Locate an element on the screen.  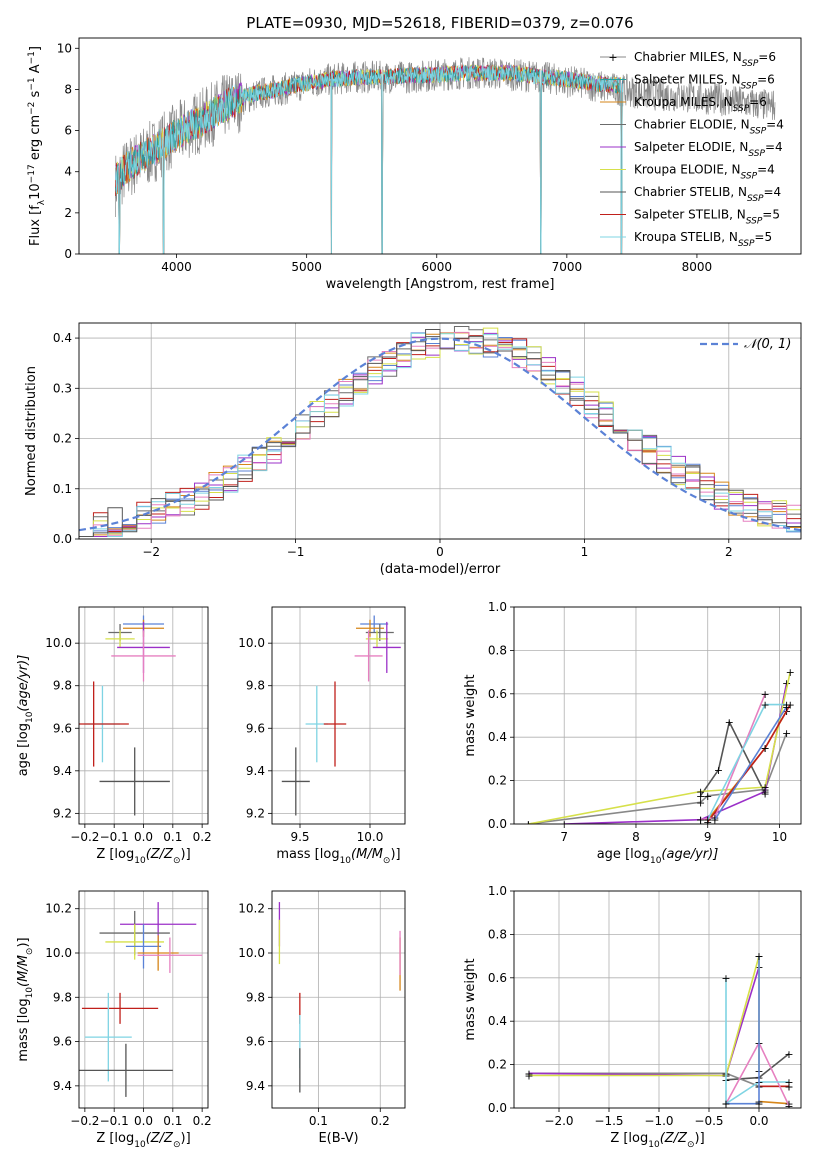
y-tick-label: 4 is located at coordinates (68, 172).